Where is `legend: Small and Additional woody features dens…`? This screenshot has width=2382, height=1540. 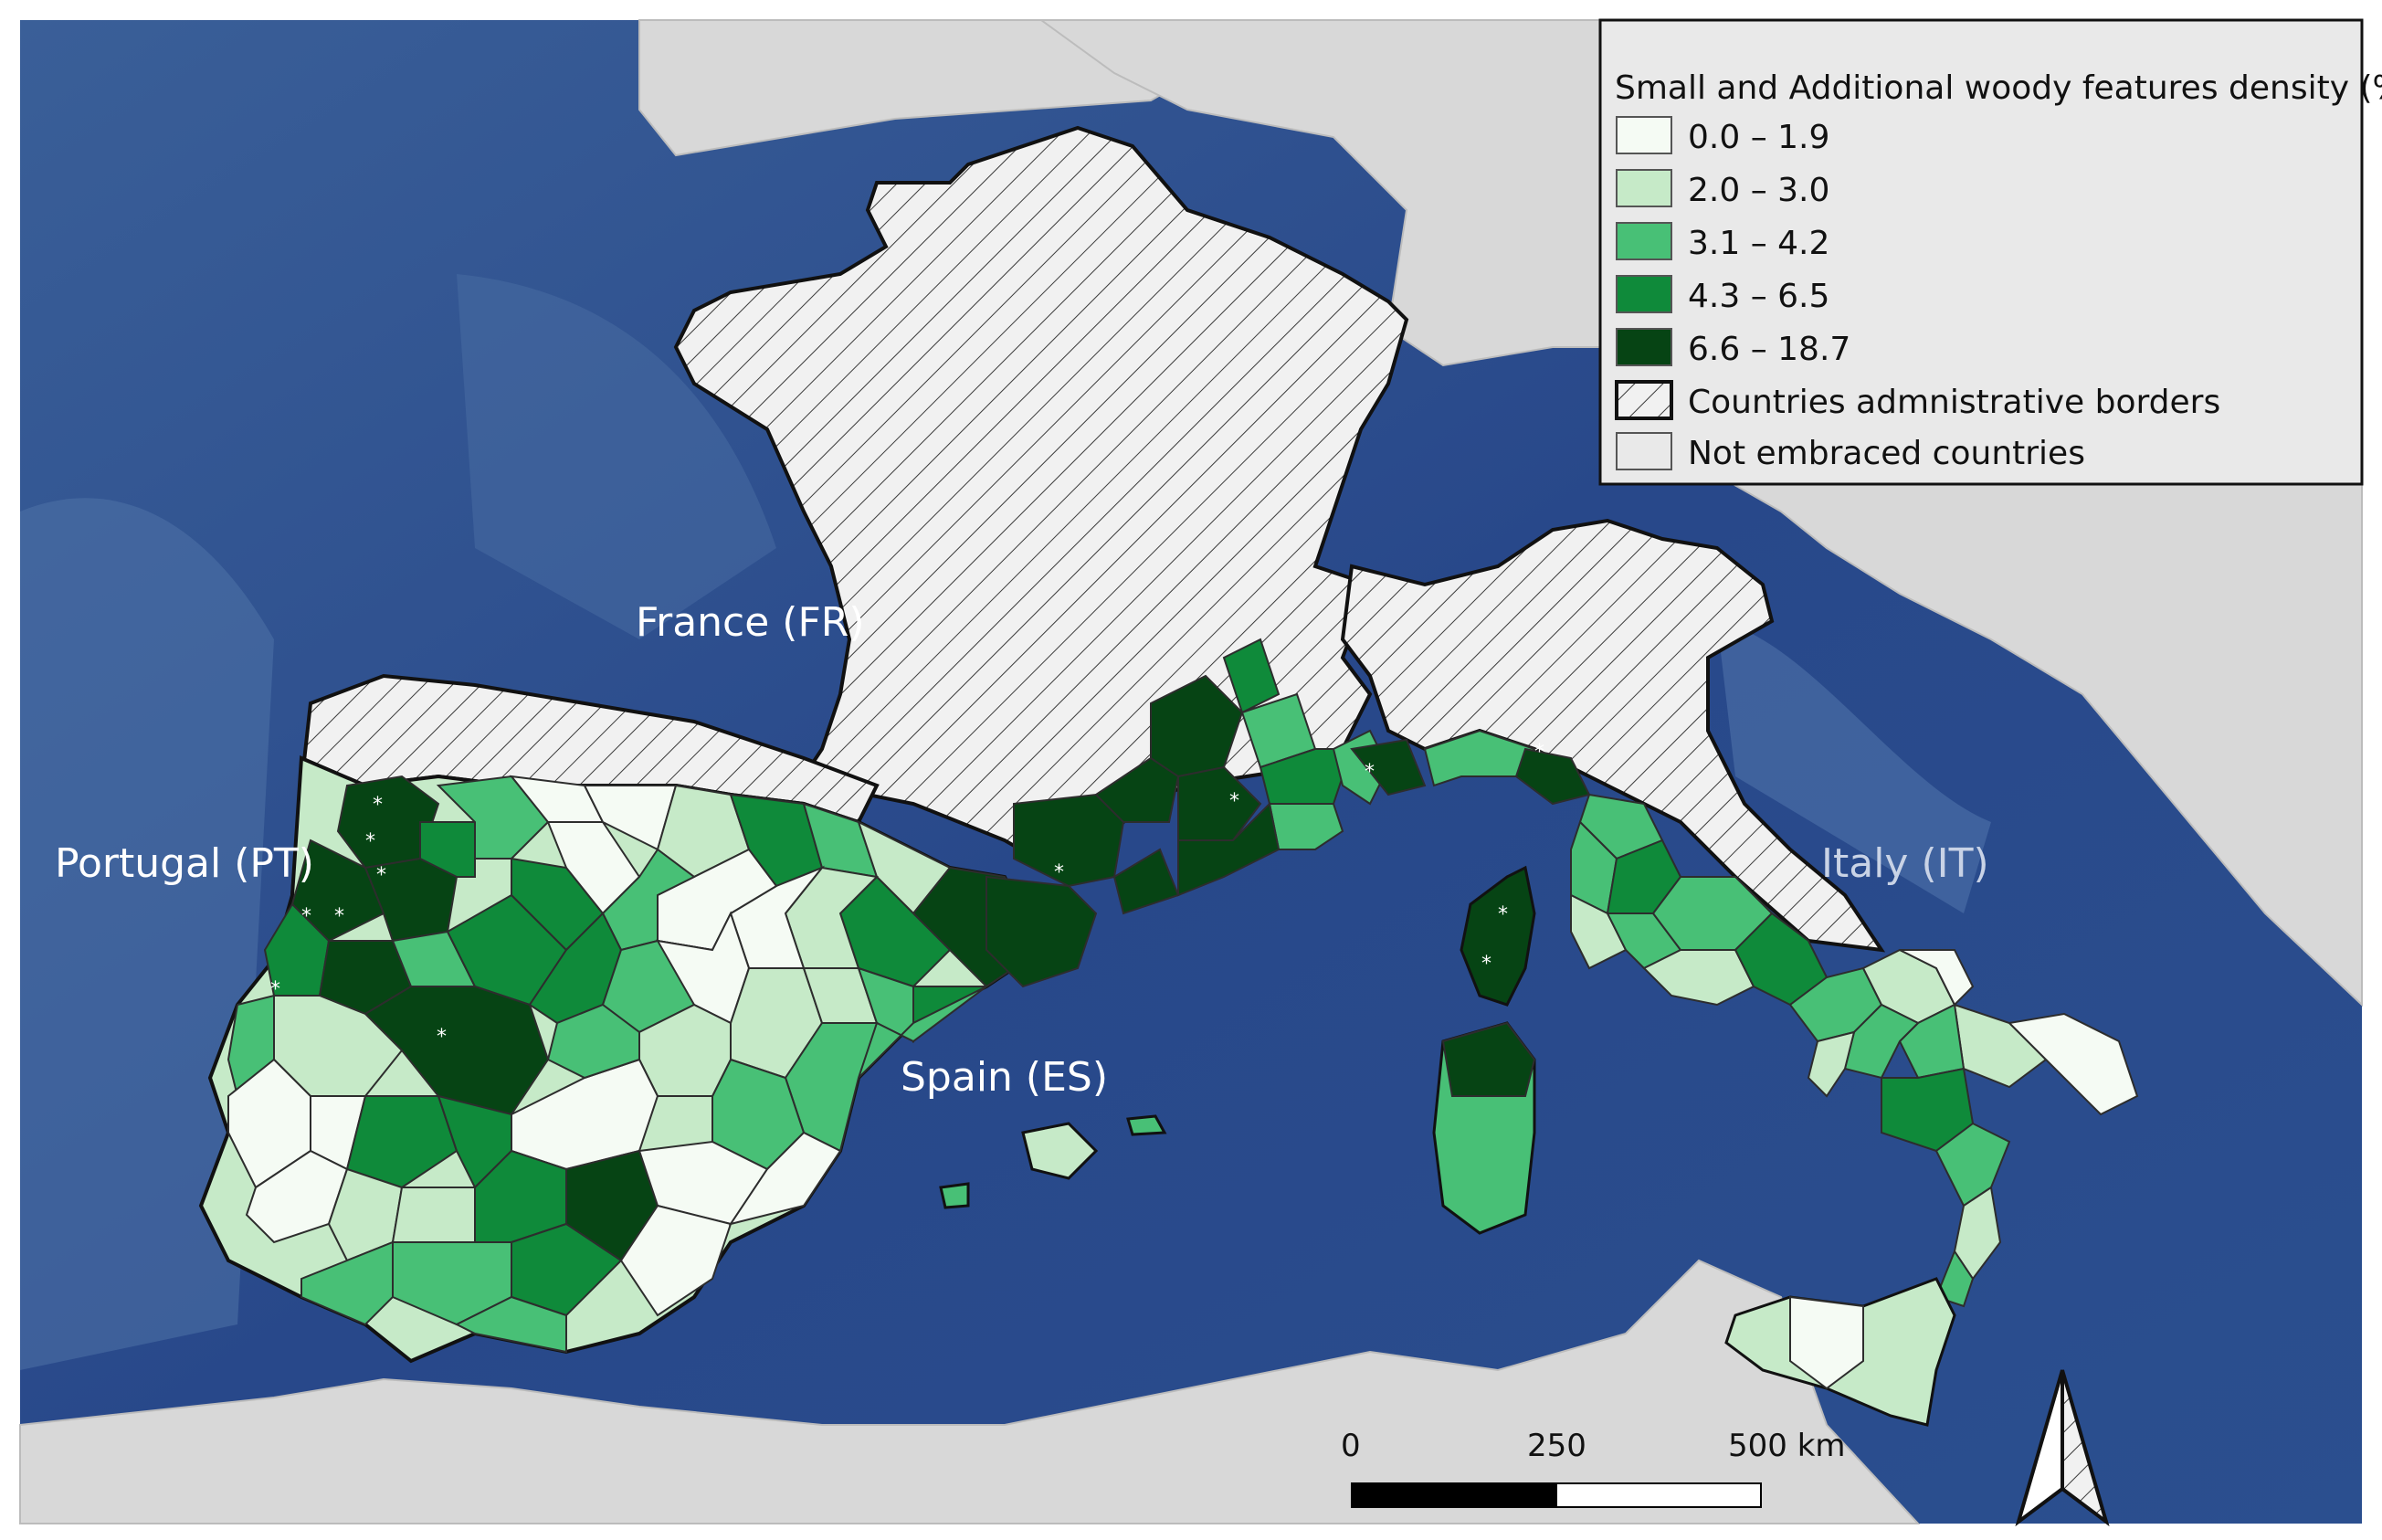
legend: Small and Additional woody features dens… is located at coordinates (1990, 252).